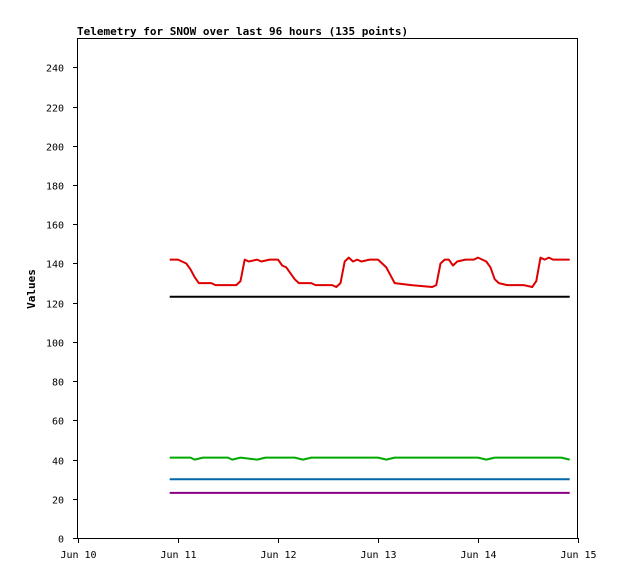 This screenshot has height=579, width=618. I want to click on y-axis-label: Values, so click(31, 289).